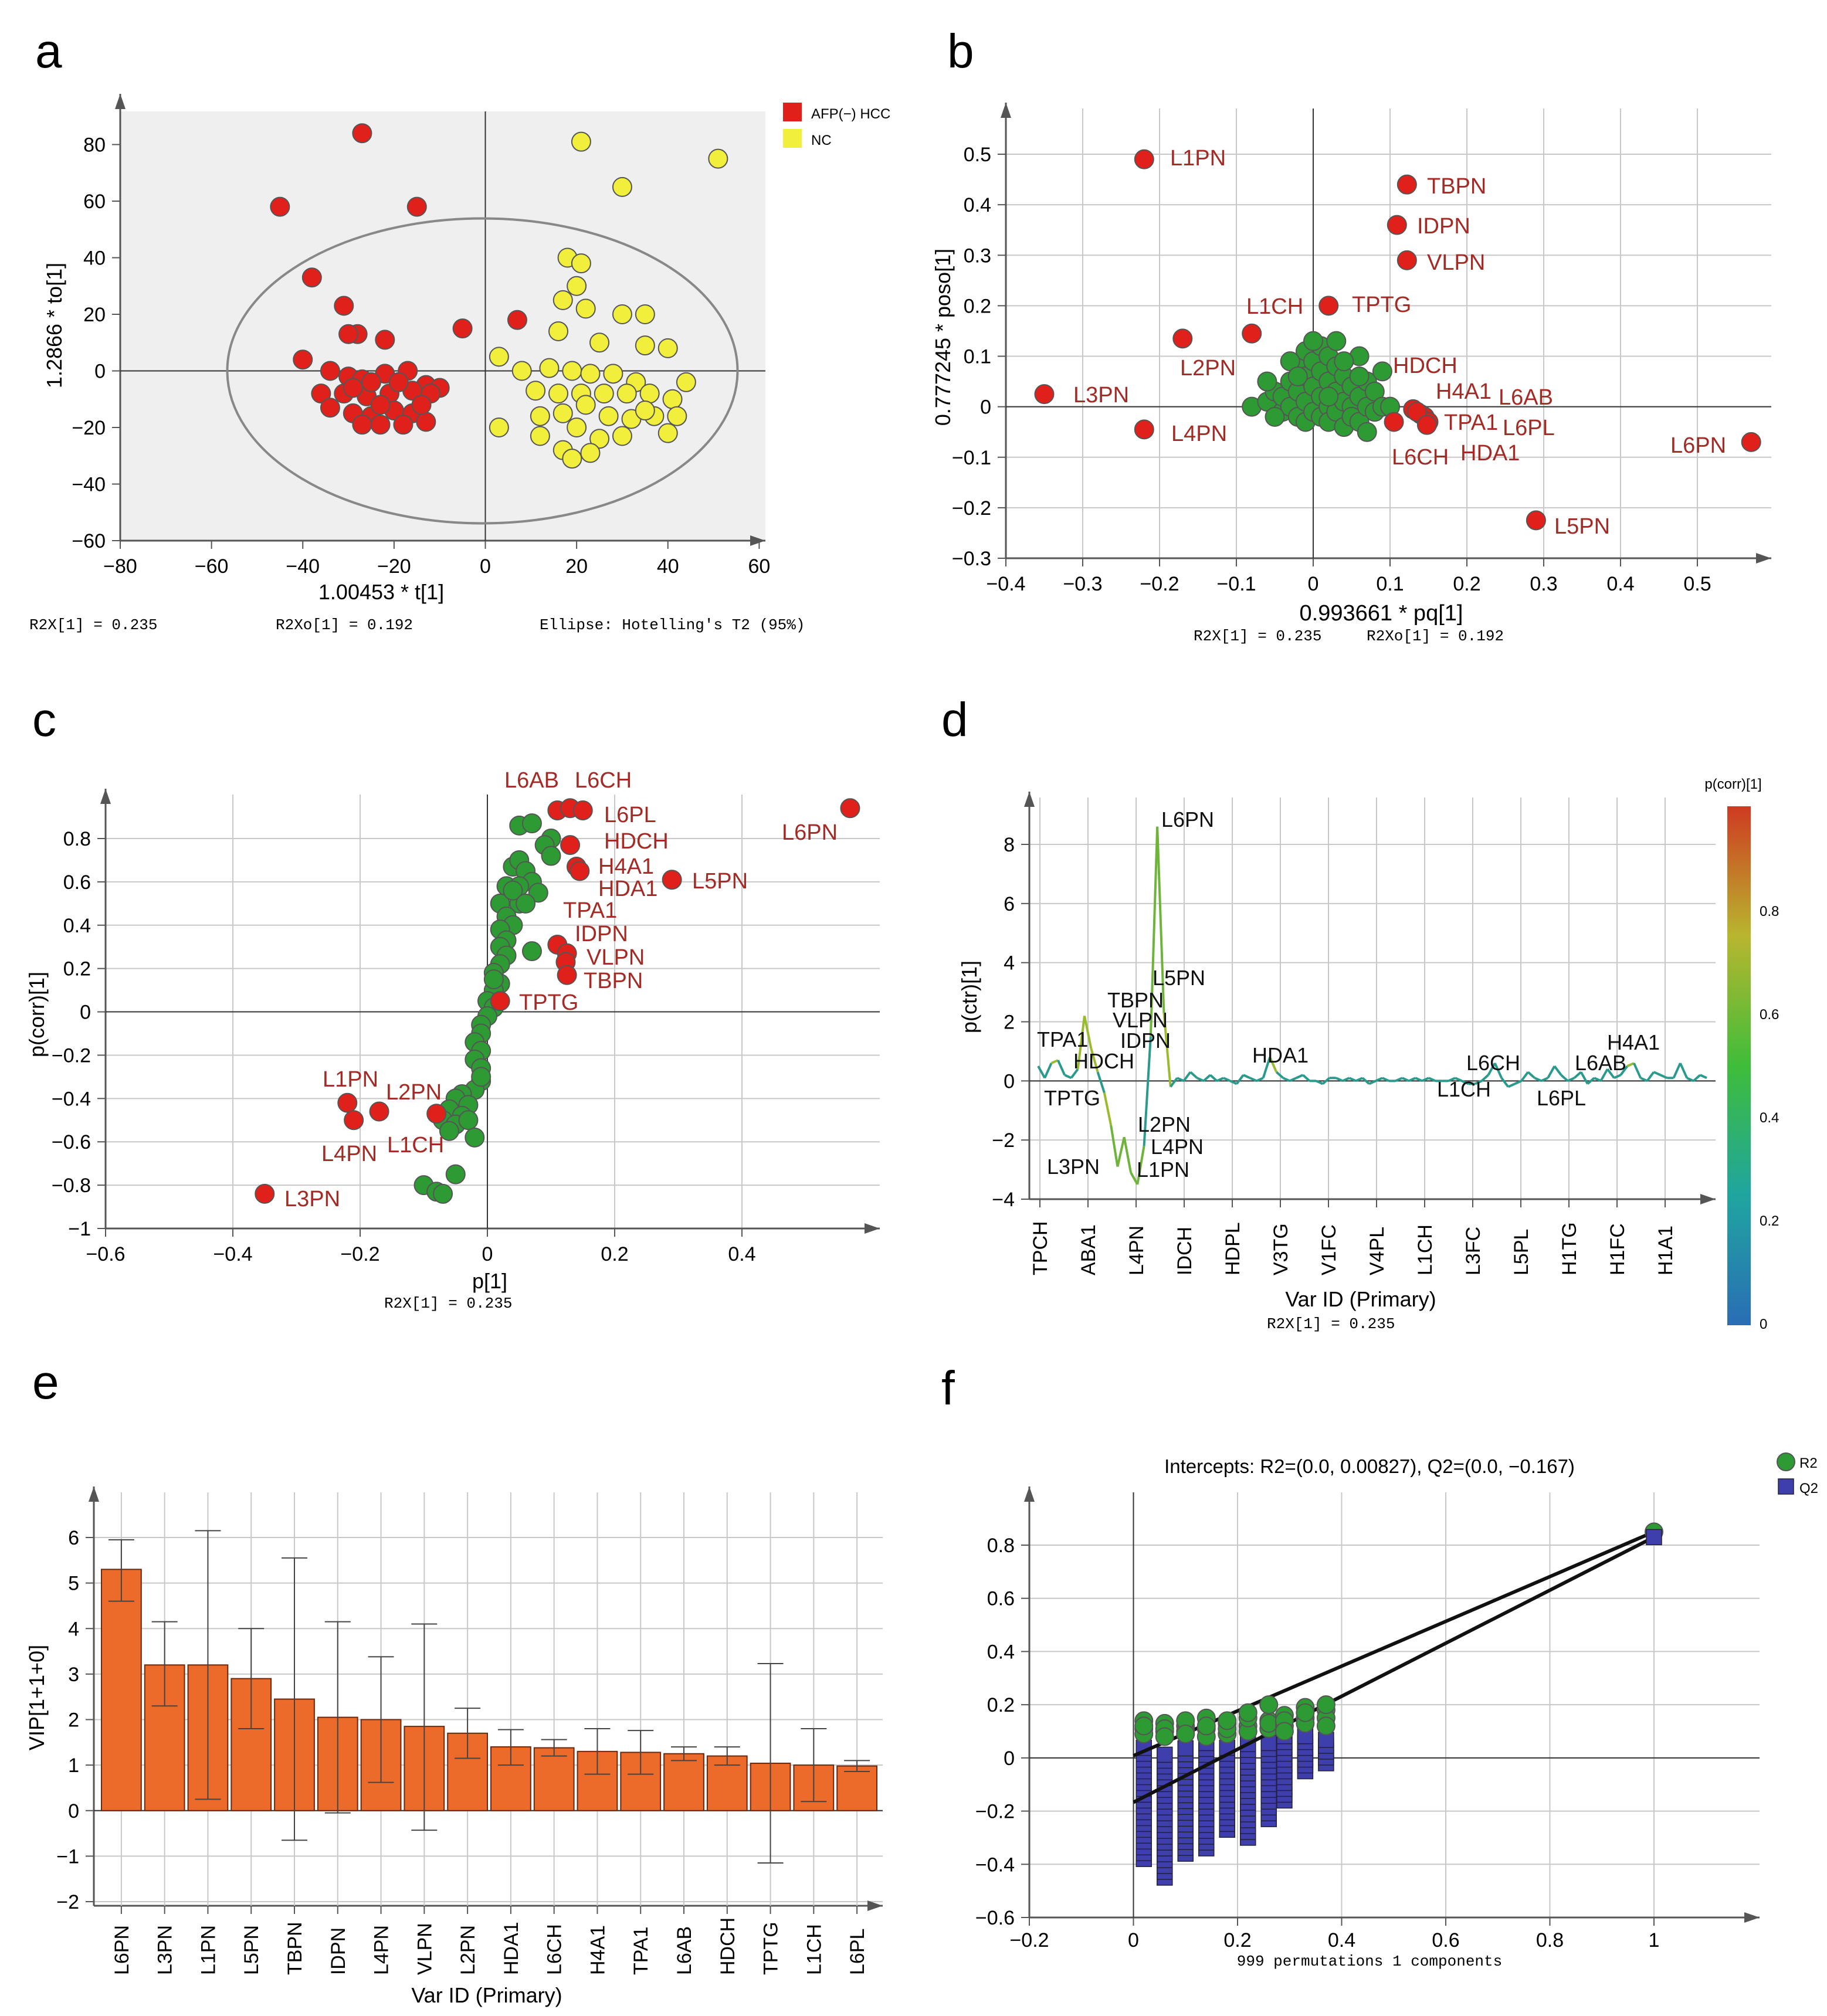 This screenshot has width=1827, height=2016. What do you see at coordinates (295, 1948) in the screenshot?
I see `x-tick-label: TBPN` at bounding box center [295, 1948].